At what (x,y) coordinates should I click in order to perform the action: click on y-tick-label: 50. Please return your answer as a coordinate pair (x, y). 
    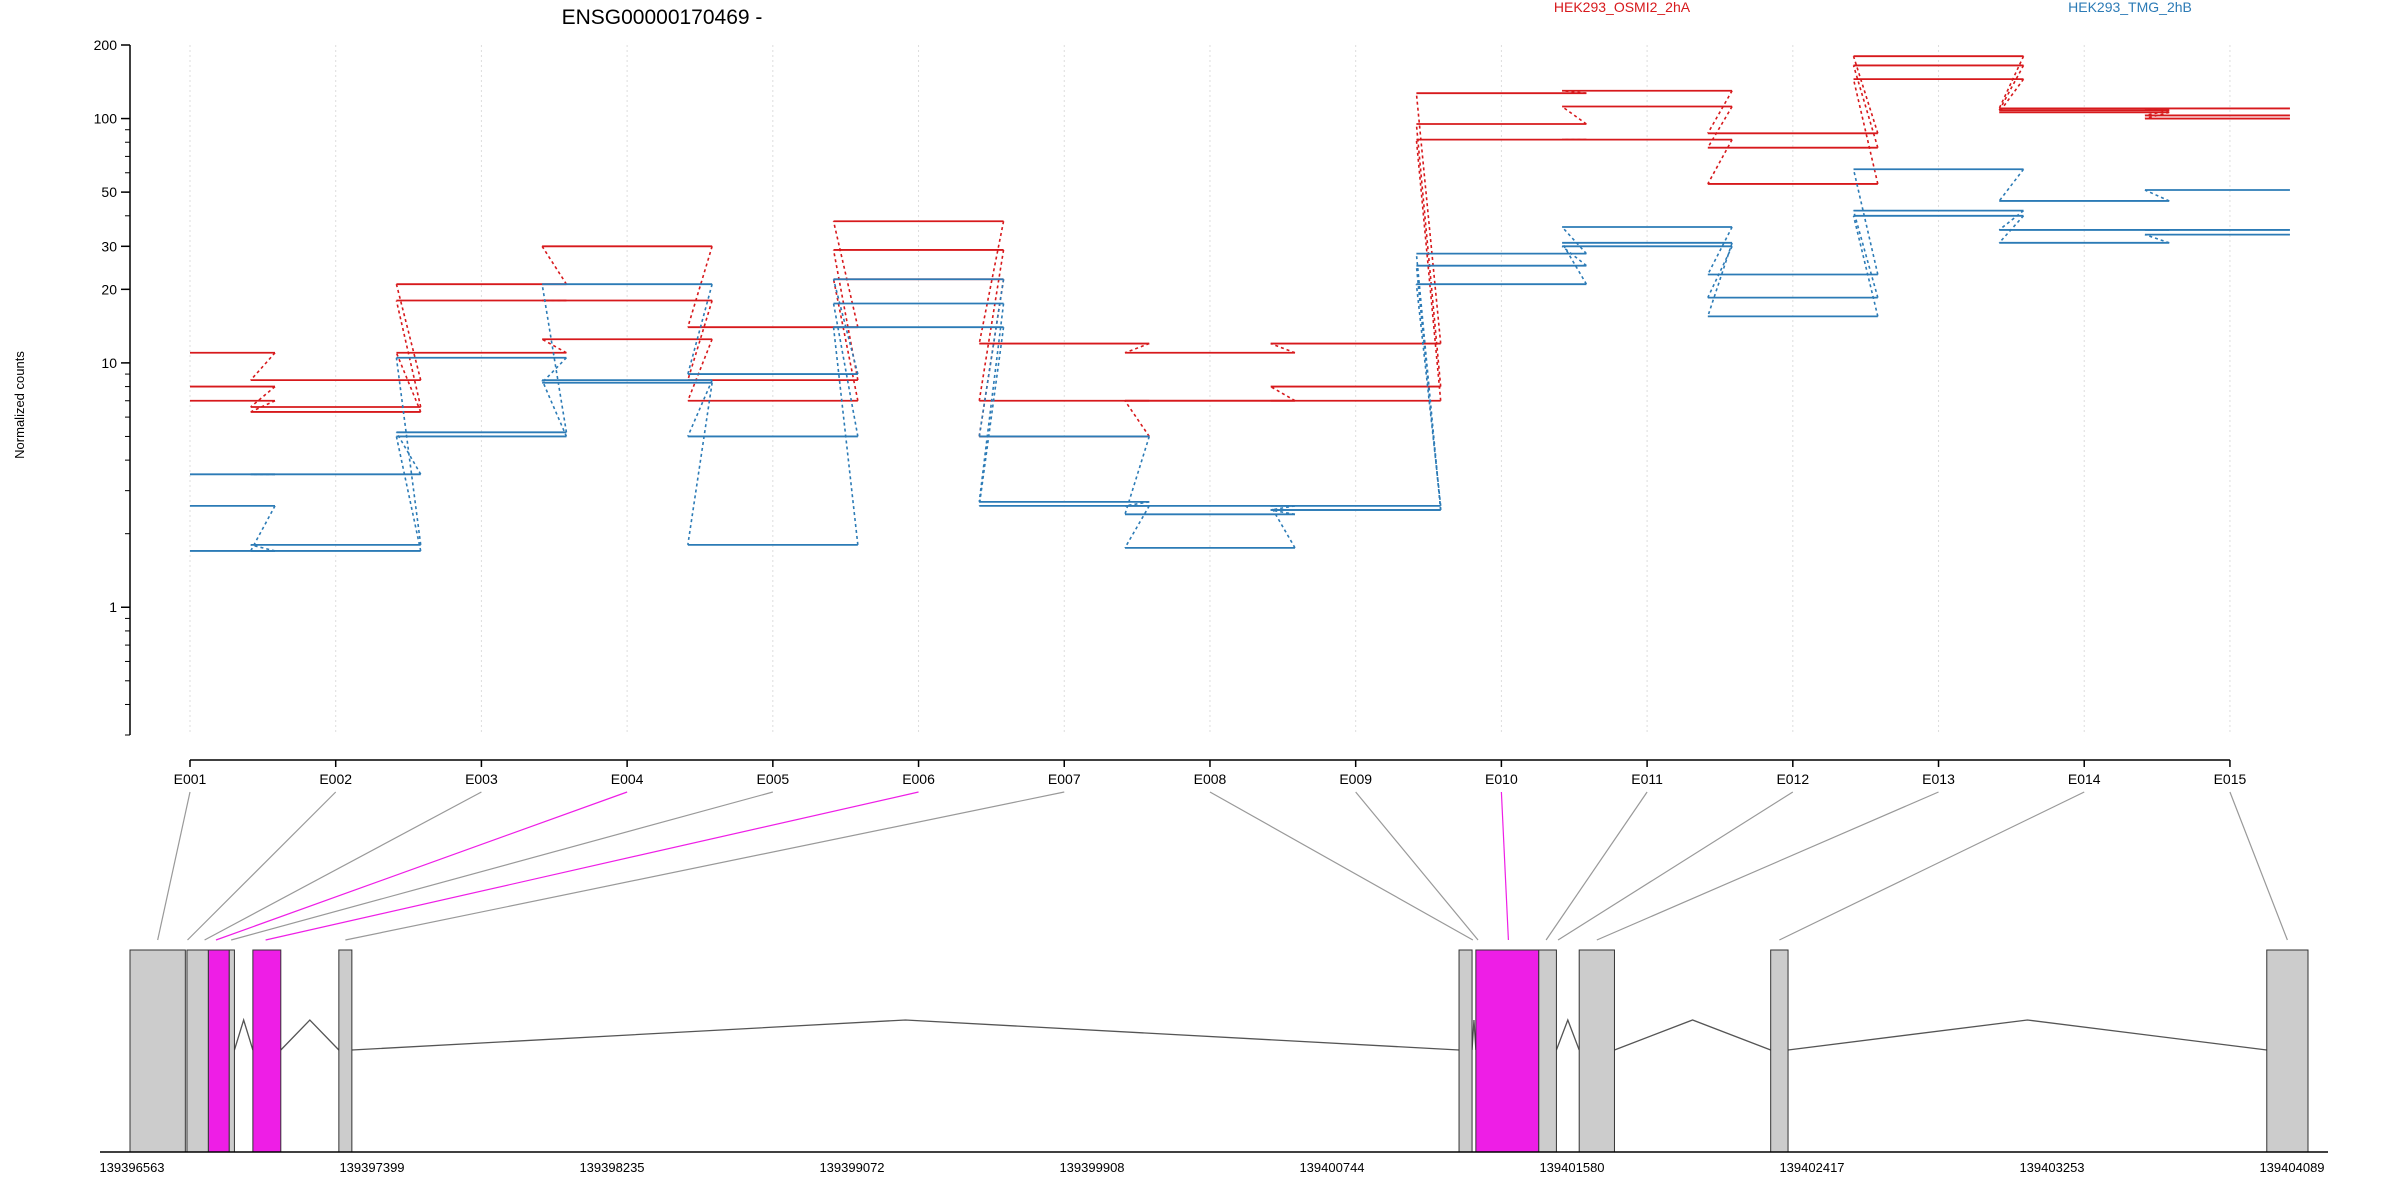
    Looking at the image, I should click on (109, 192).